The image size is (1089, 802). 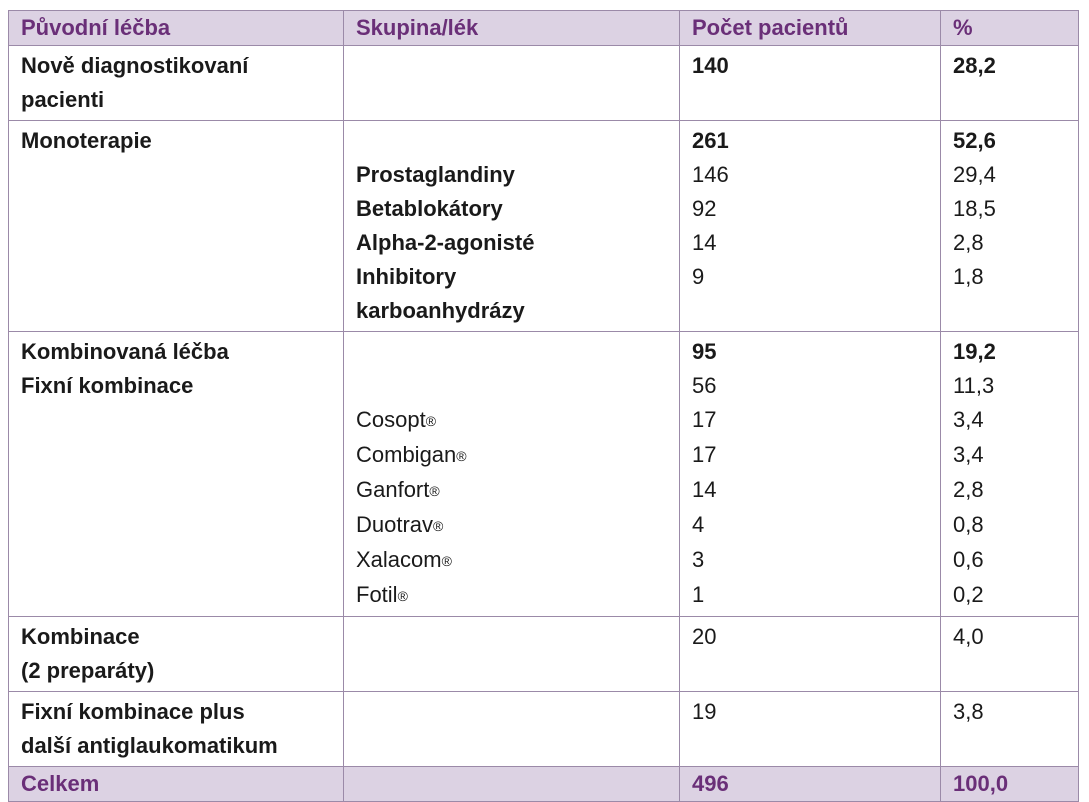 I want to click on row-drug-line: Inhibitory, so click(x=406, y=276).